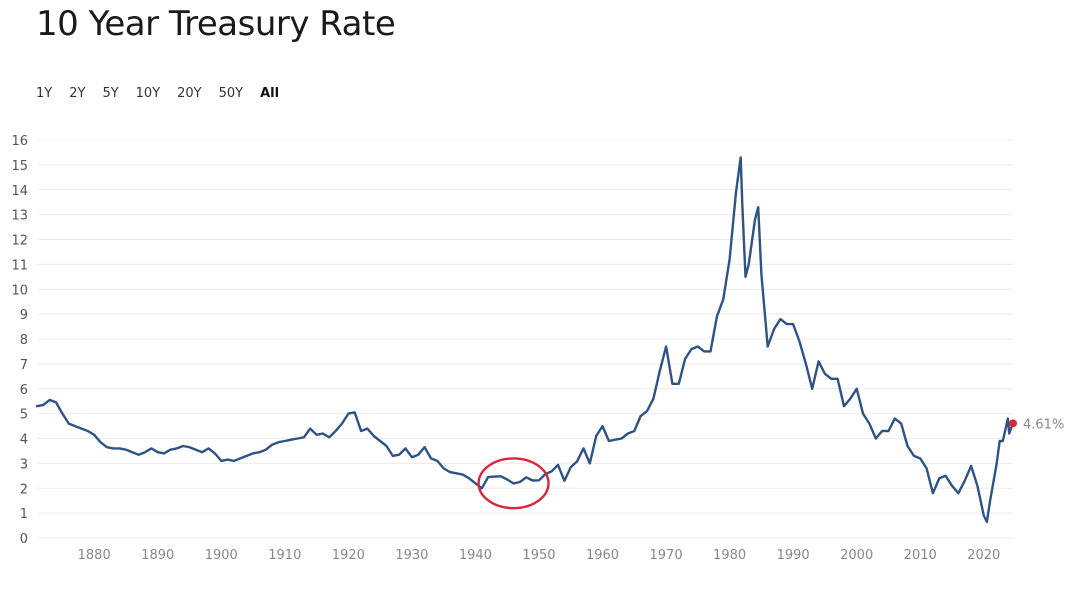 The height and width of the screenshot is (593, 1076). Describe the element at coordinates (1013, 423) in the screenshot. I see `last-point-marker` at that location.